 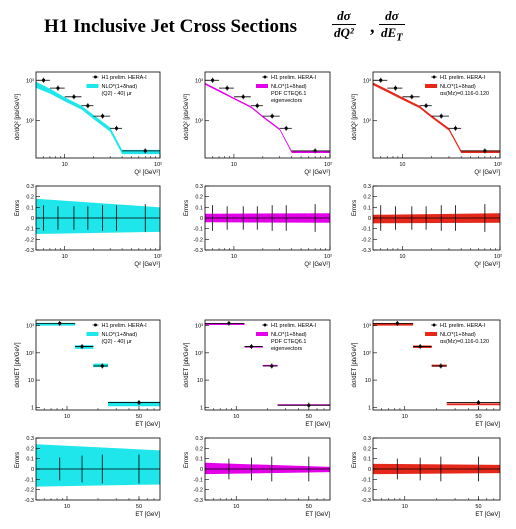 I want to click on y-axis-label: dσ/dET [pb/GeV], so click(x=18, y=364).